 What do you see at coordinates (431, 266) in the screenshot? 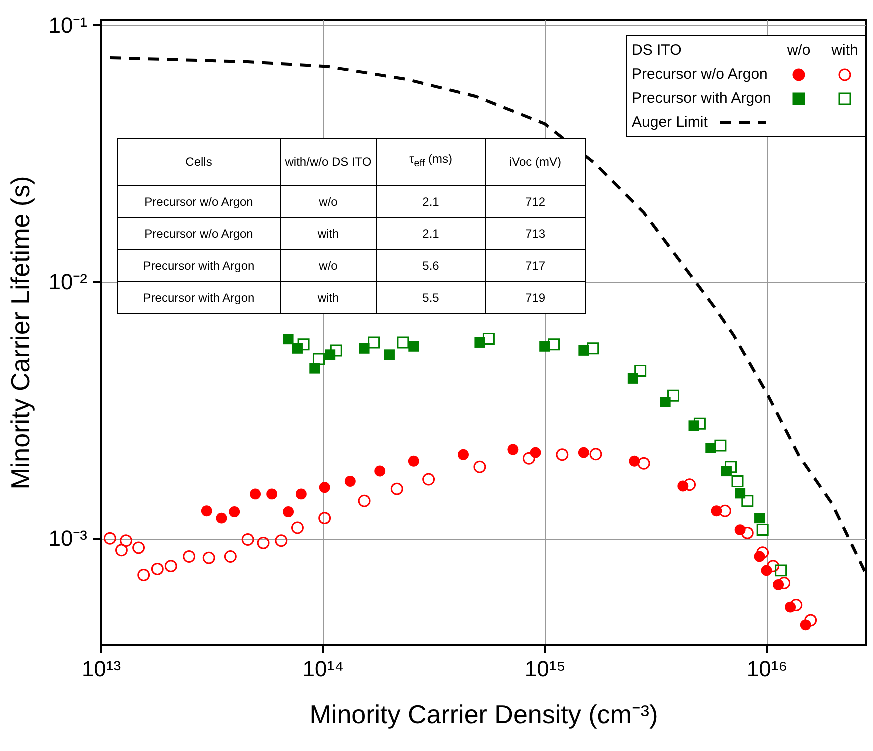
I see `annotation: 5.6` at bounding box center [431, 266].